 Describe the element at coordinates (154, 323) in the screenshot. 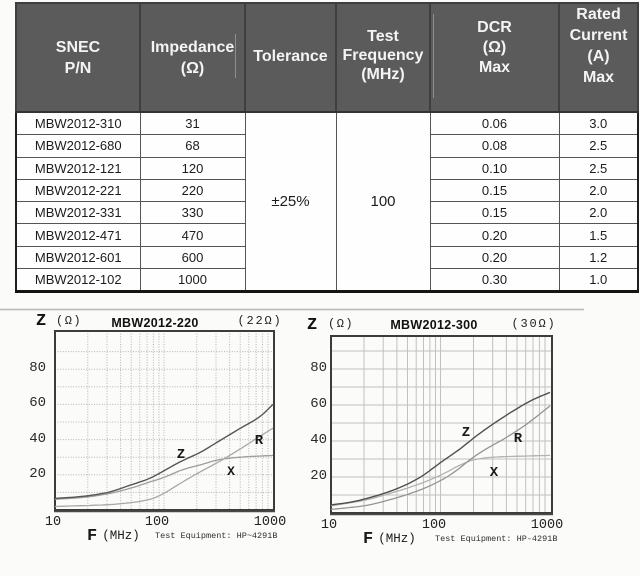

I see `svg-text: MBW2012-220` at that location.